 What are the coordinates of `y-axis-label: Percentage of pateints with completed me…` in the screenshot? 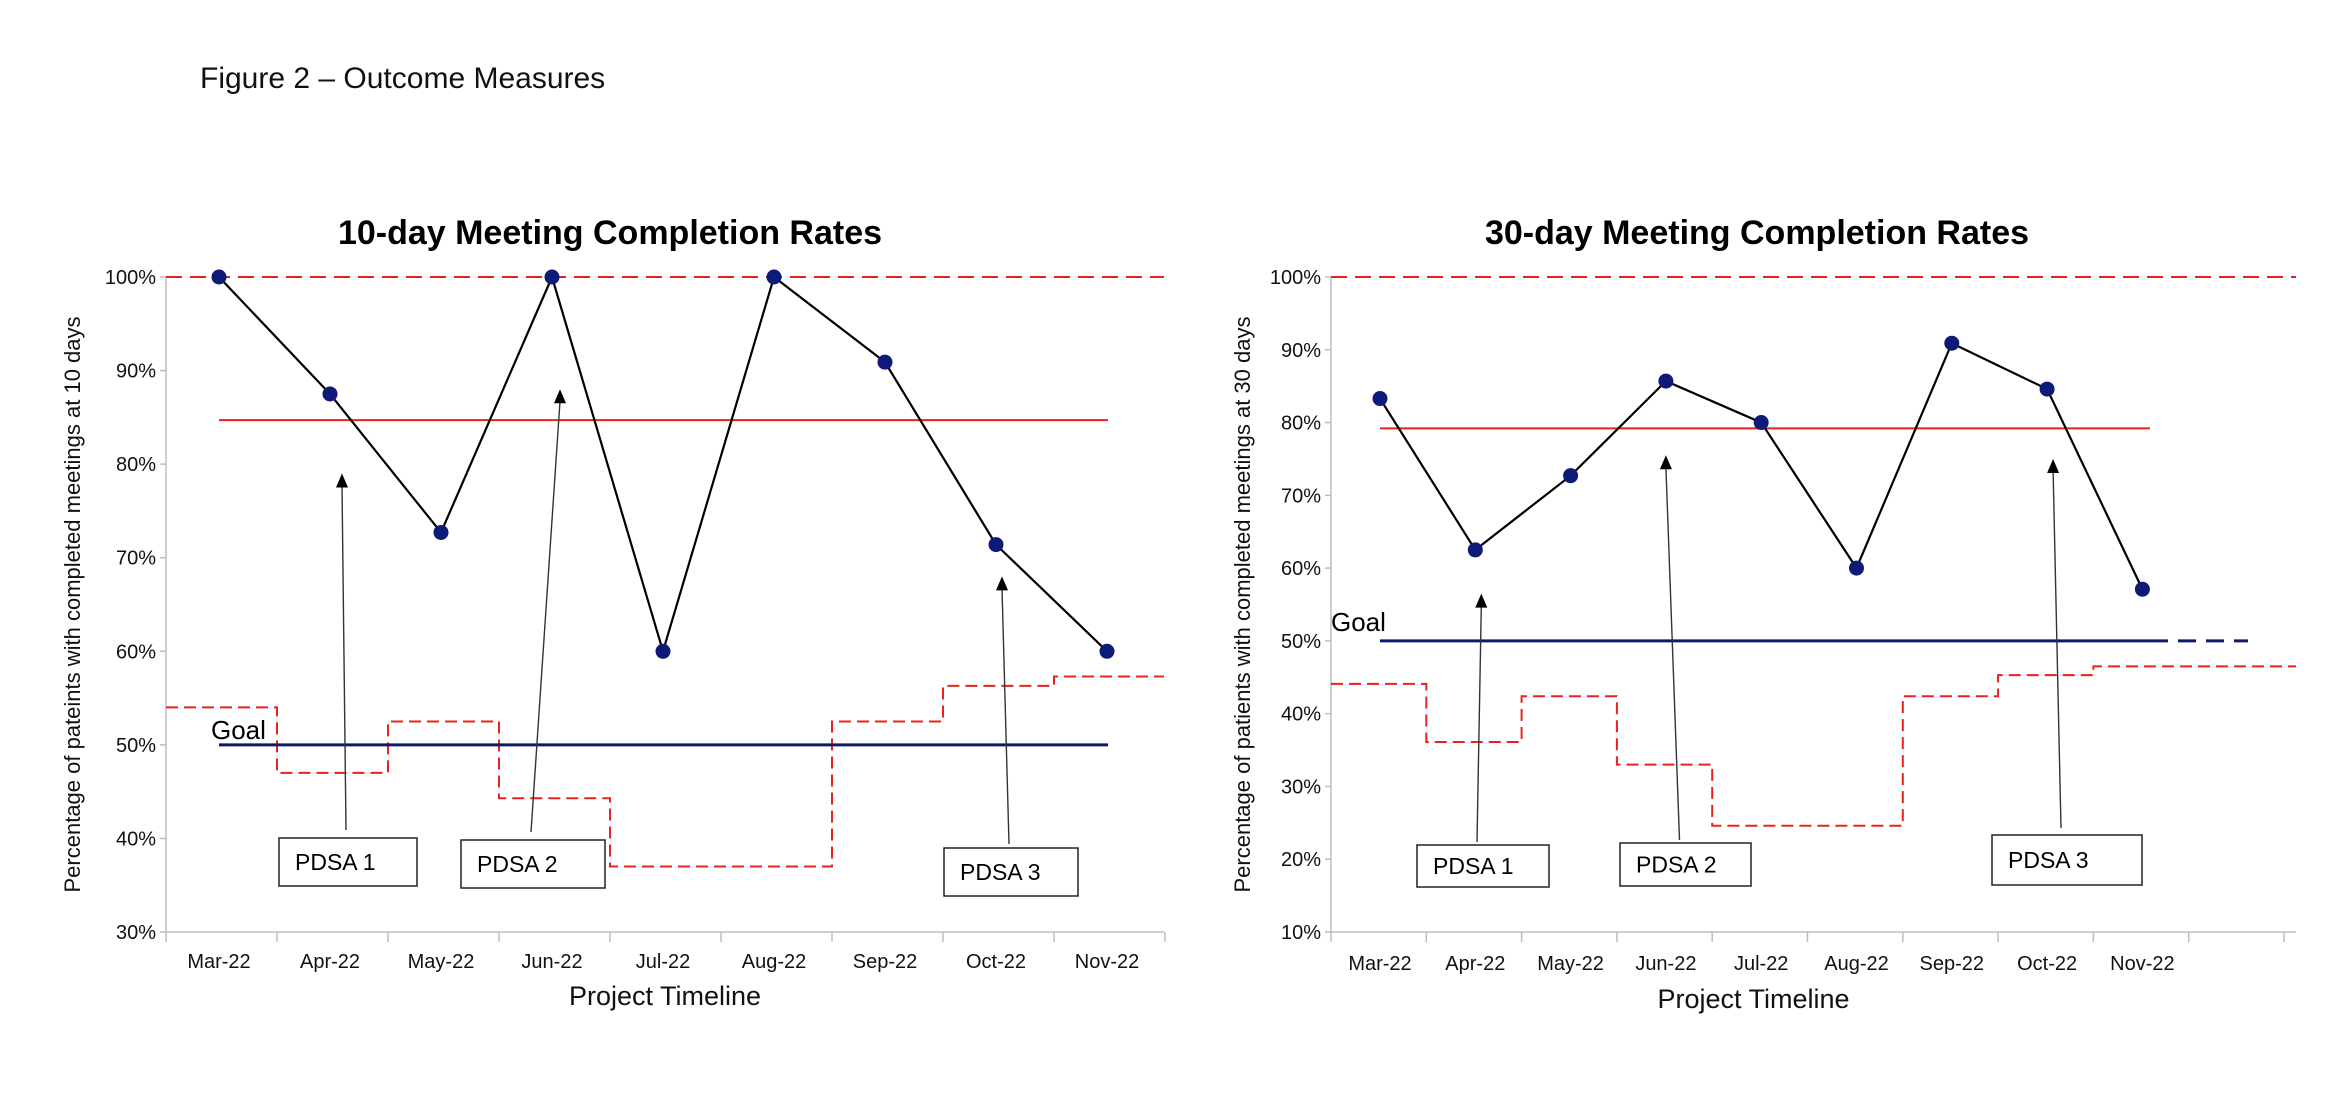 It's located at (72, 604).